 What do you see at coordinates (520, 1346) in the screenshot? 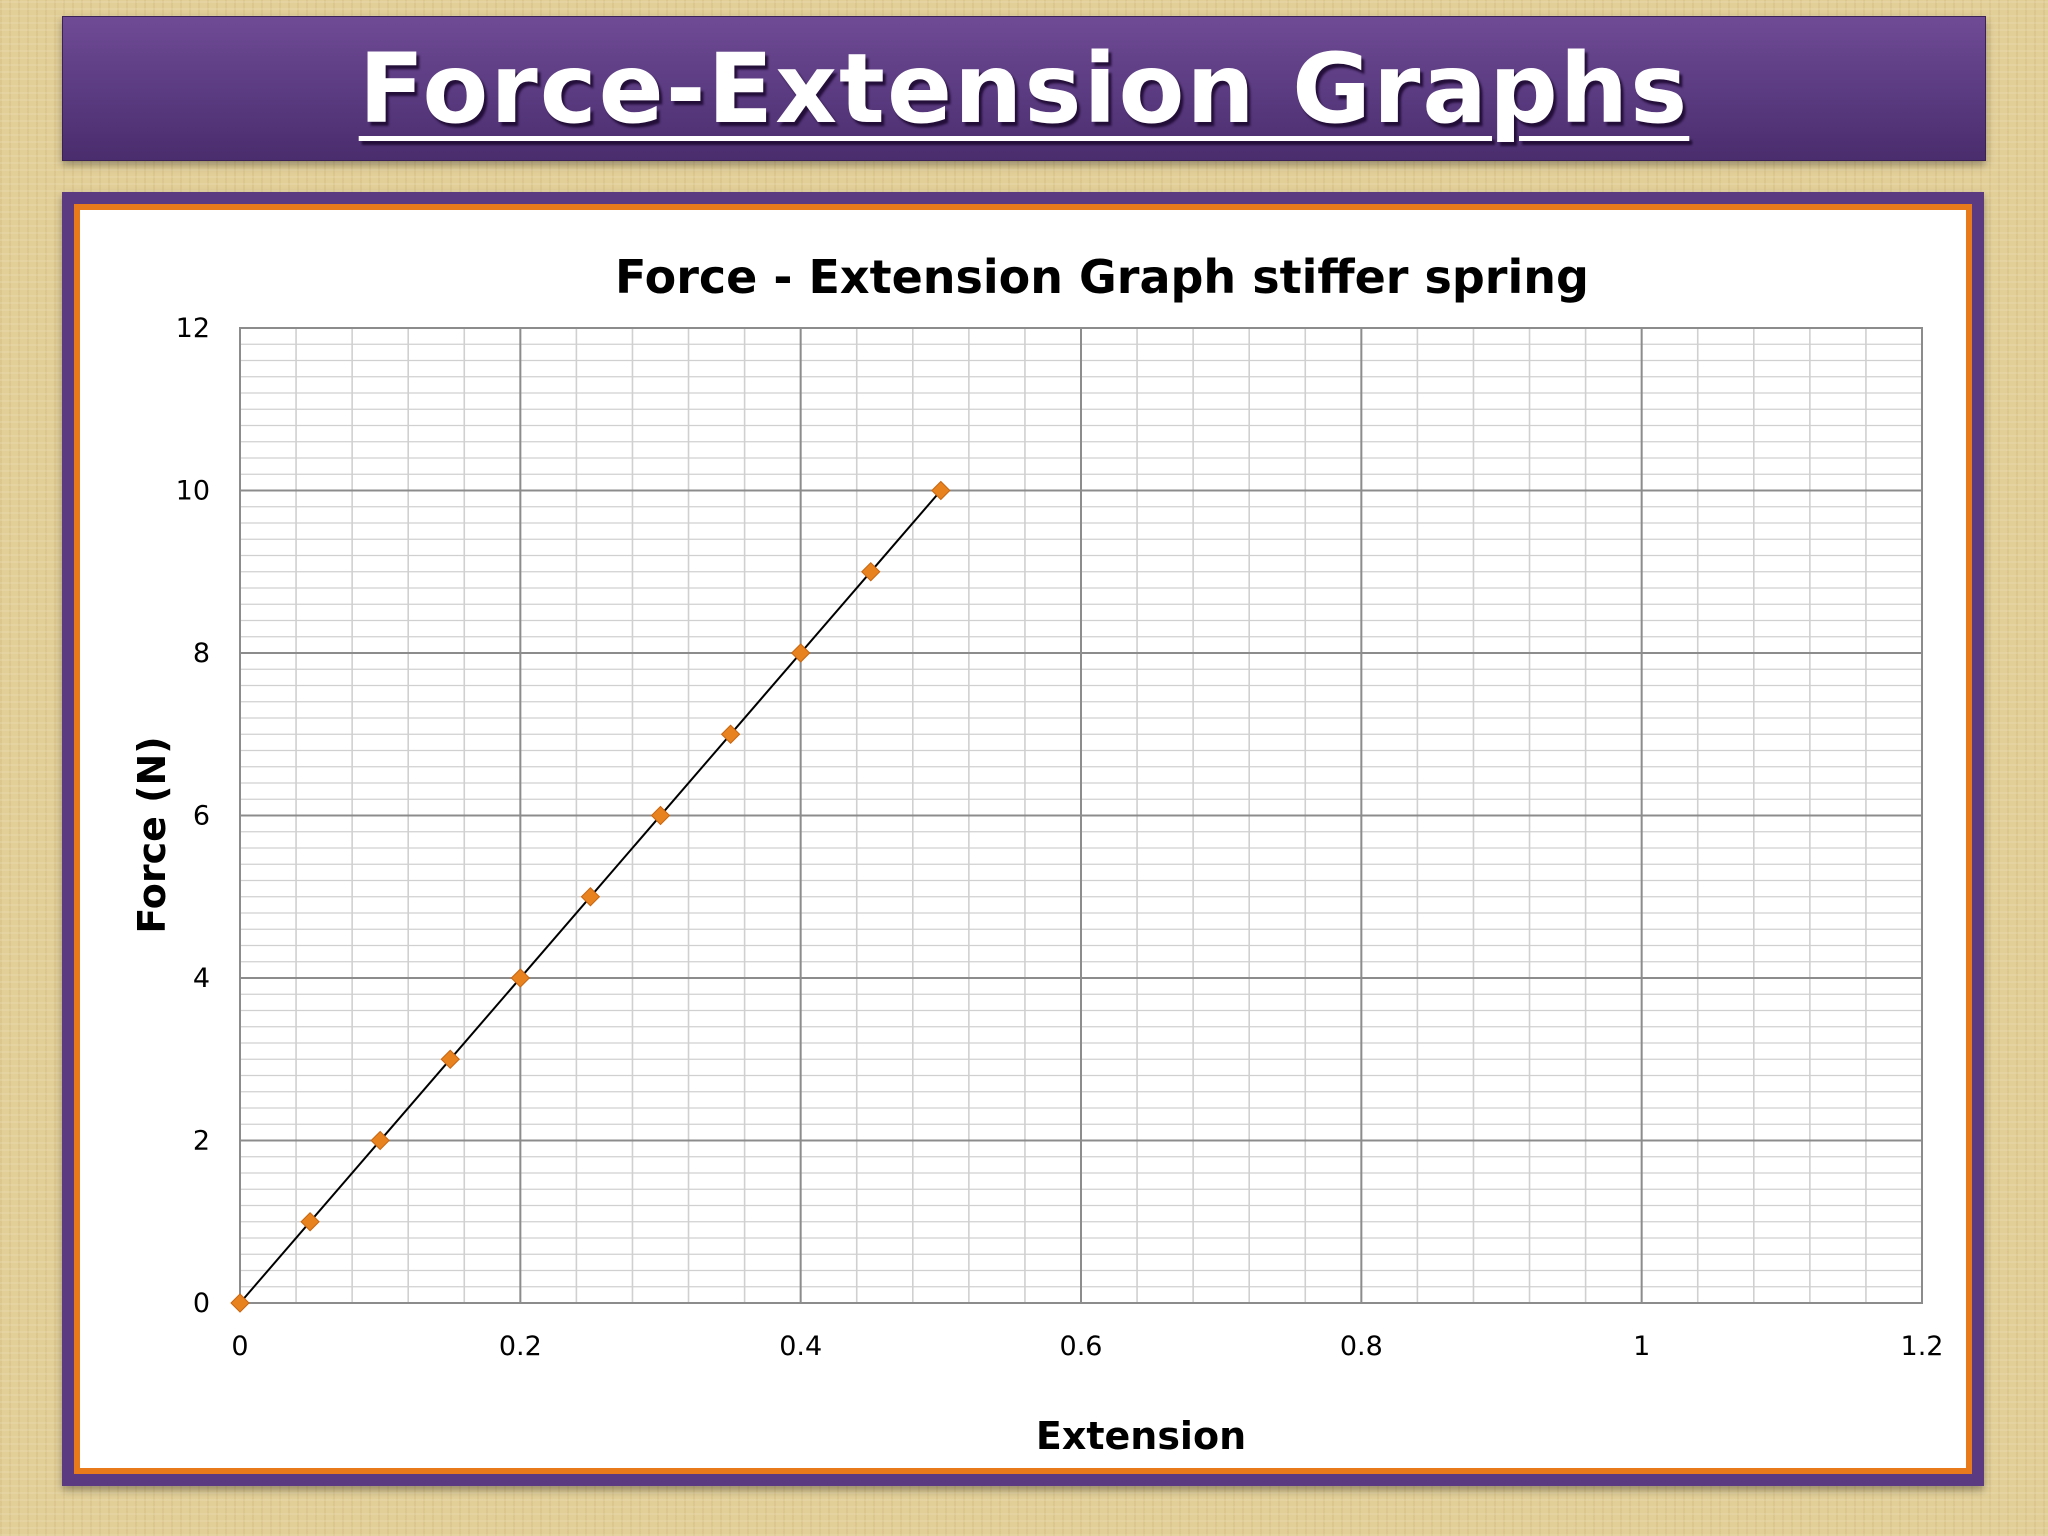
I see `x-tick-label: 0.2` at bounding box center [520, 1346].